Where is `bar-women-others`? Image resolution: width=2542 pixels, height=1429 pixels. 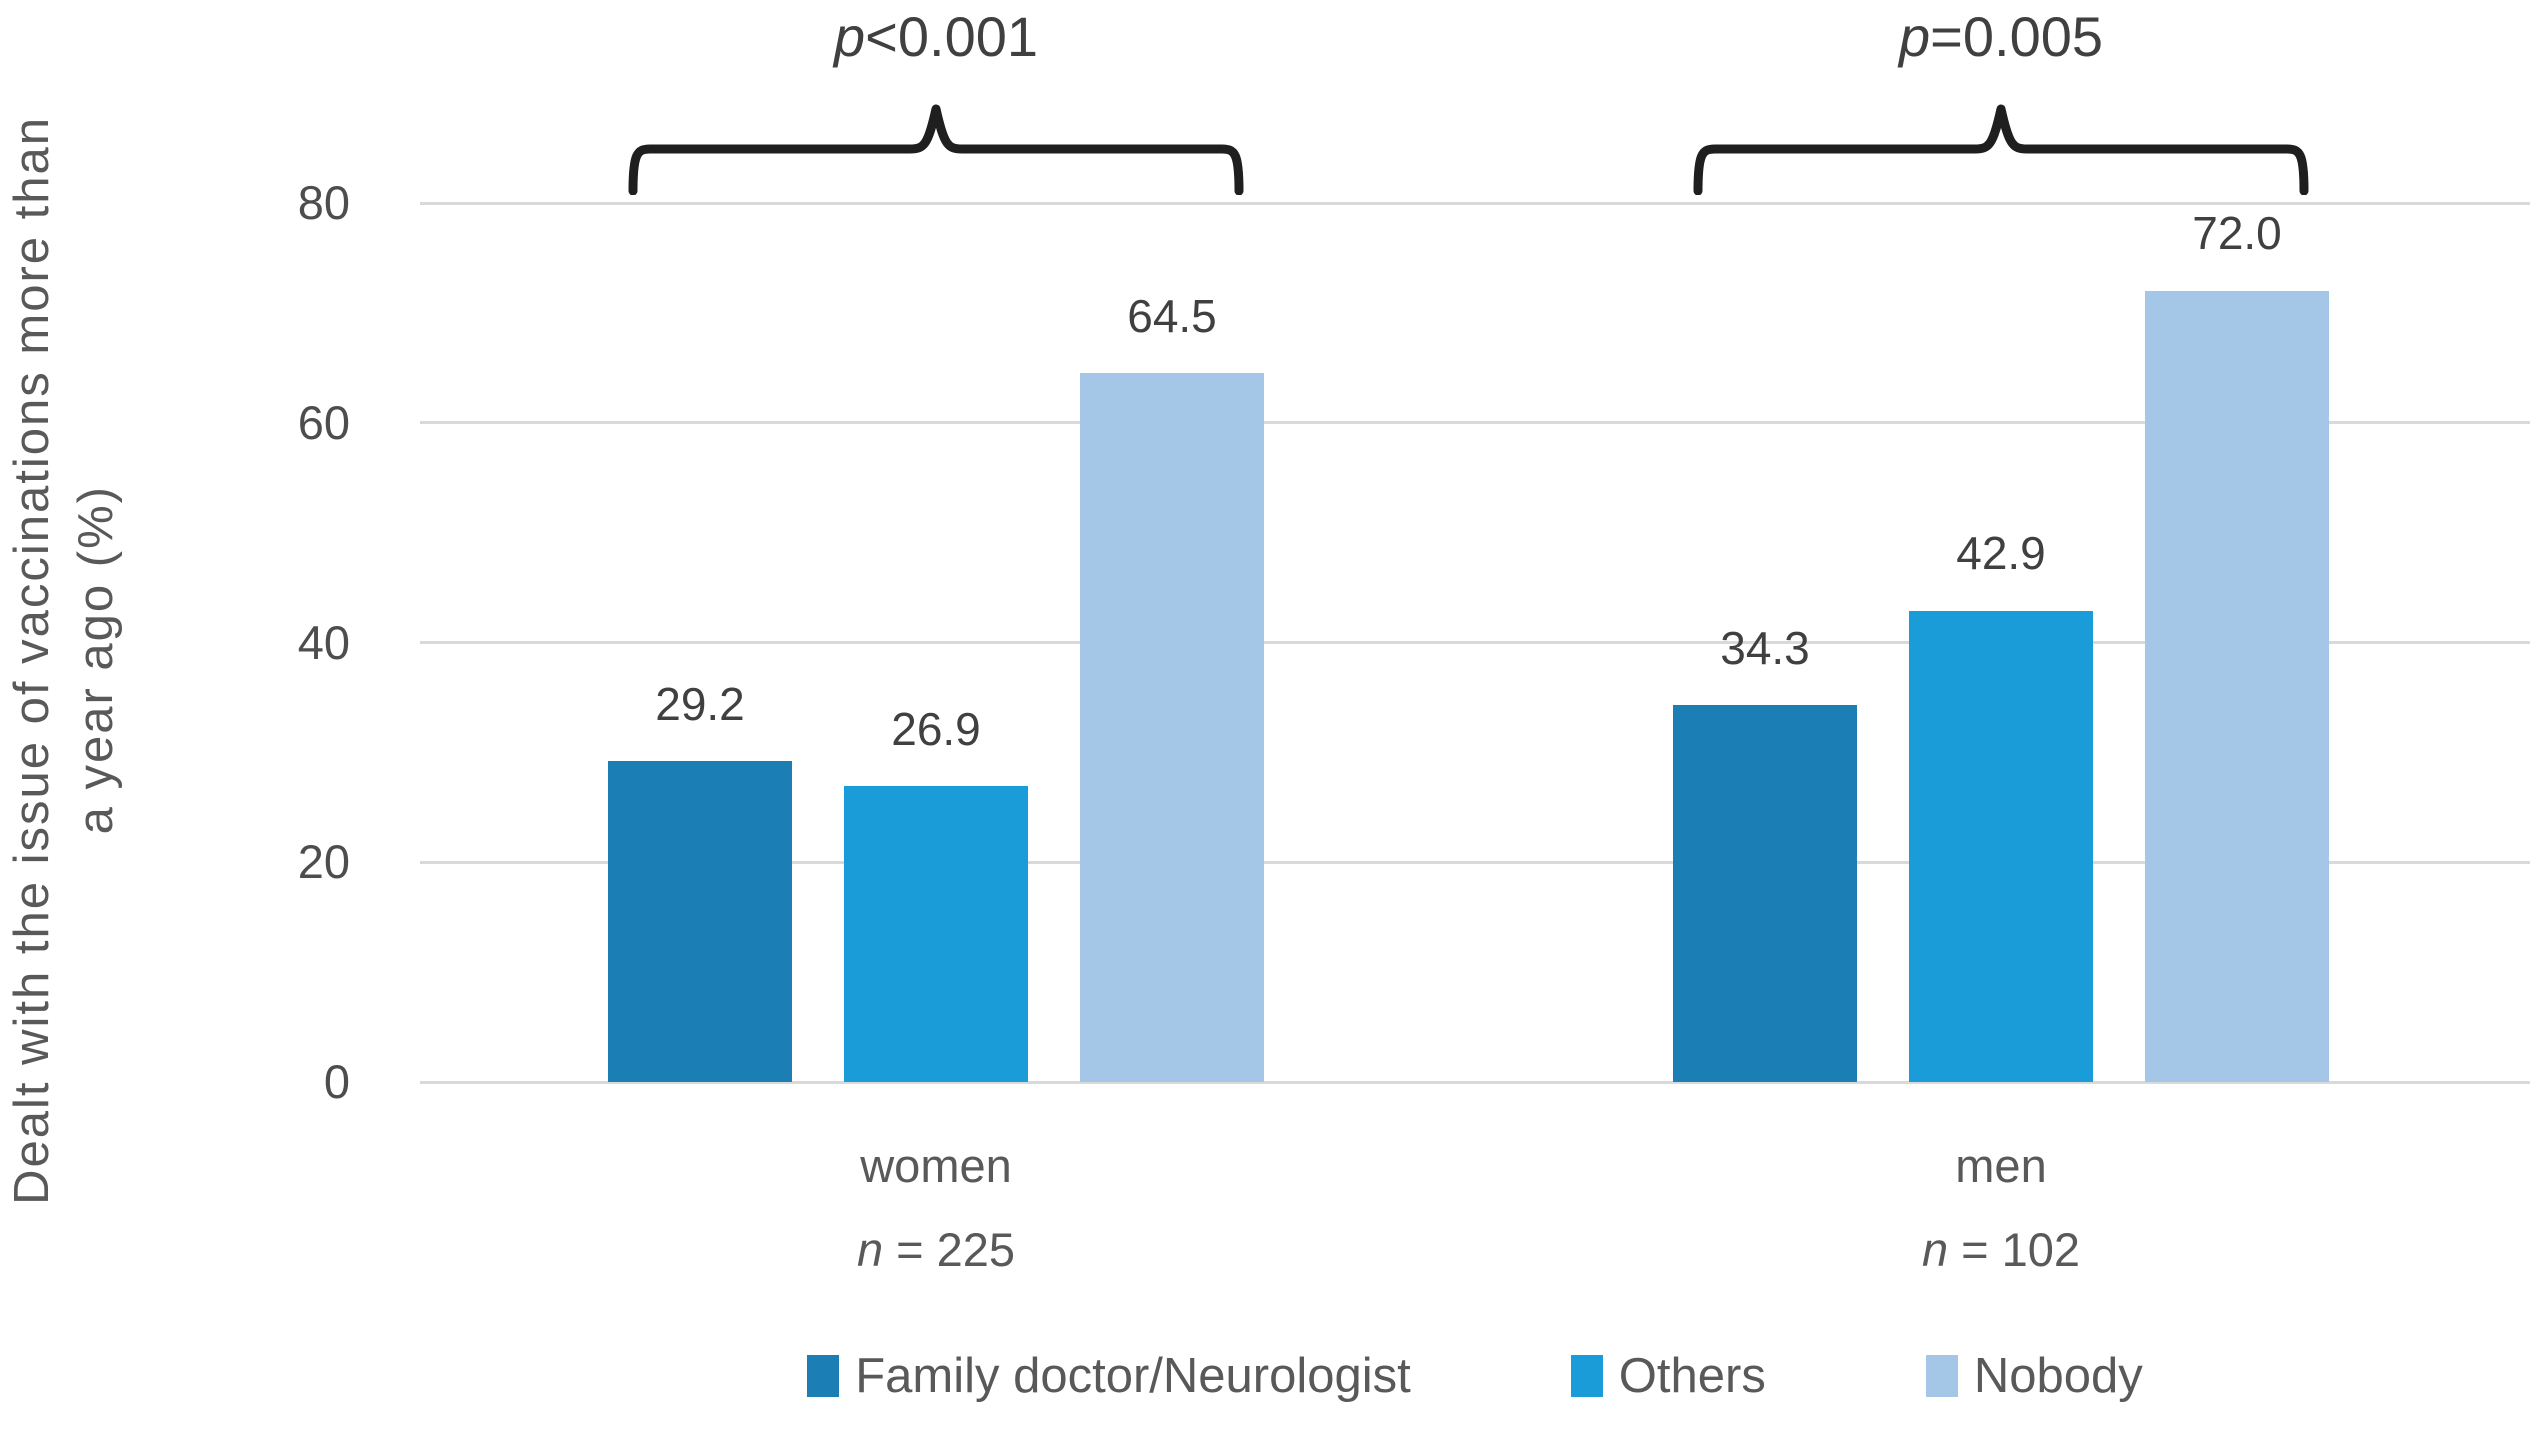
bar-women-others is located at coordinates (936, 934).